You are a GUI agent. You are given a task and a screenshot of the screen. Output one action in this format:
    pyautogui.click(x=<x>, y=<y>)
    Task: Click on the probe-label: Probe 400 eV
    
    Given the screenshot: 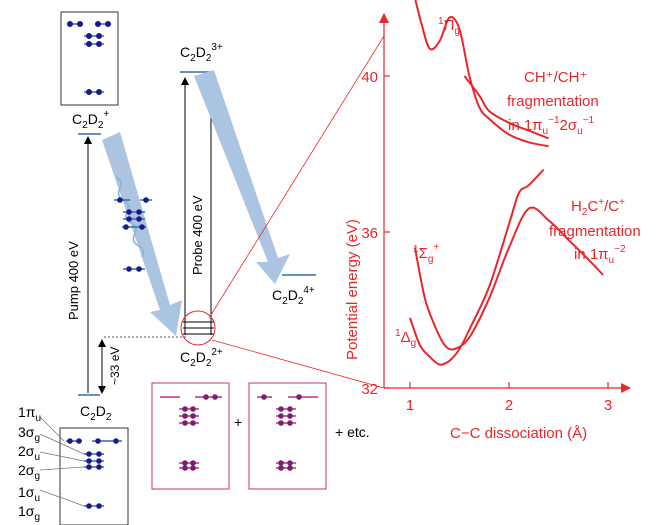 What is the action you would take?
    pyautogui.click(x=197, y=235)
    